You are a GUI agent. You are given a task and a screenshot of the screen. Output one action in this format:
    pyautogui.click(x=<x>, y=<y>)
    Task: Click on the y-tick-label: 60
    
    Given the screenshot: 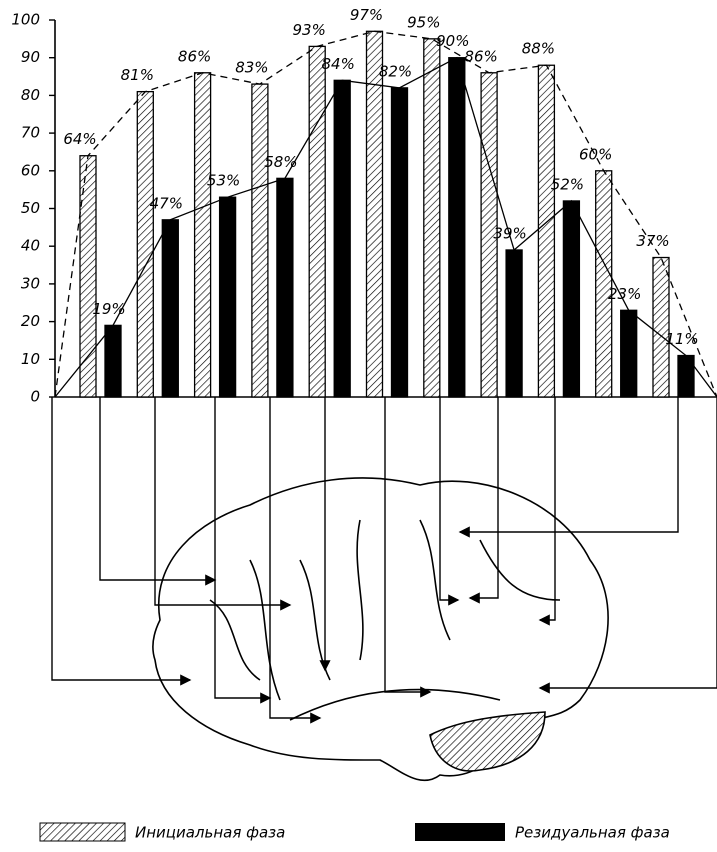 What is the action you would take?
    pyautogui.click(x=30, y=170)
    